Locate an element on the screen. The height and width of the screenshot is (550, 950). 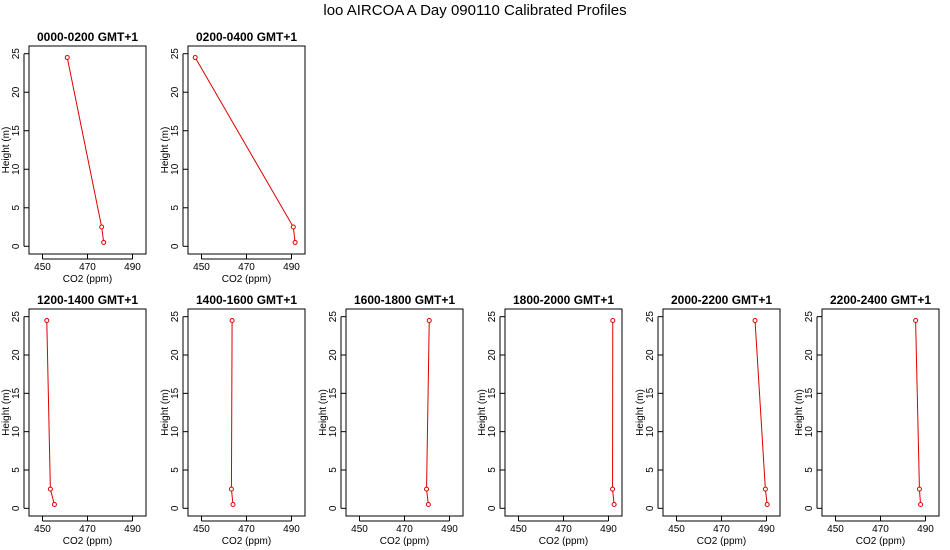
panel-title: 1800-2000 GMT+1 is located at coordinates (563, 300).